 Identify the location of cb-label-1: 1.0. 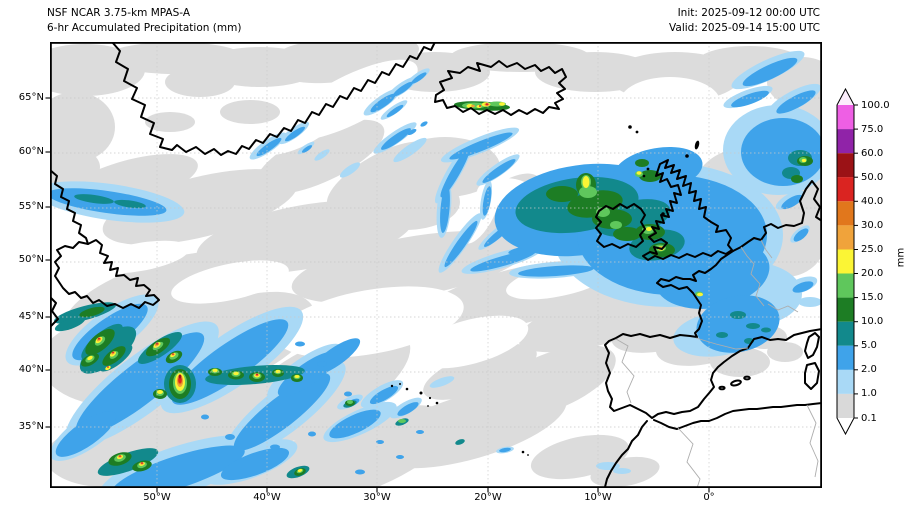
(869, 394).